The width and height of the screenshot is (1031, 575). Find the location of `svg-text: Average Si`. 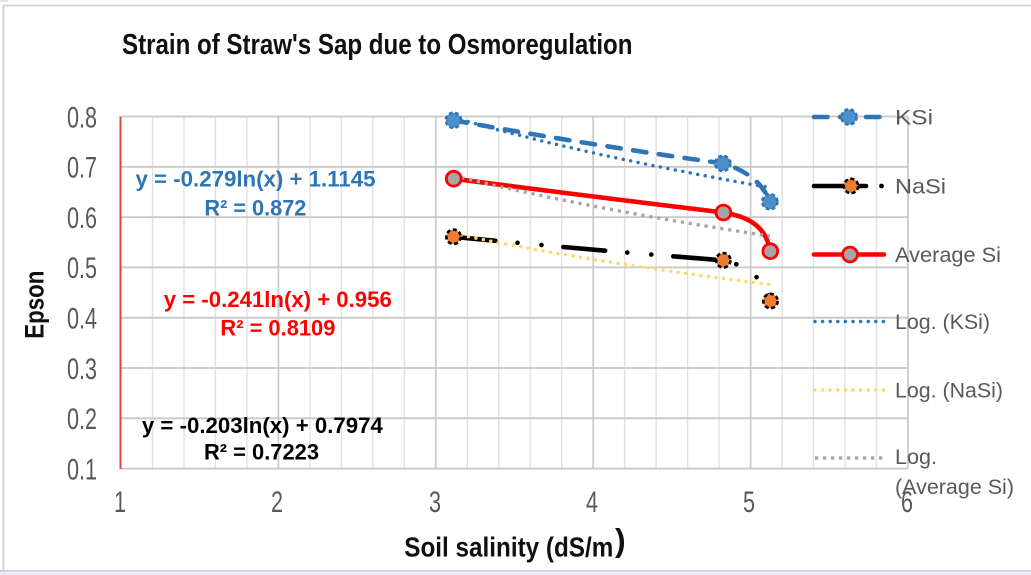

svg-text: Average Si is located at coordinates (948, 255).